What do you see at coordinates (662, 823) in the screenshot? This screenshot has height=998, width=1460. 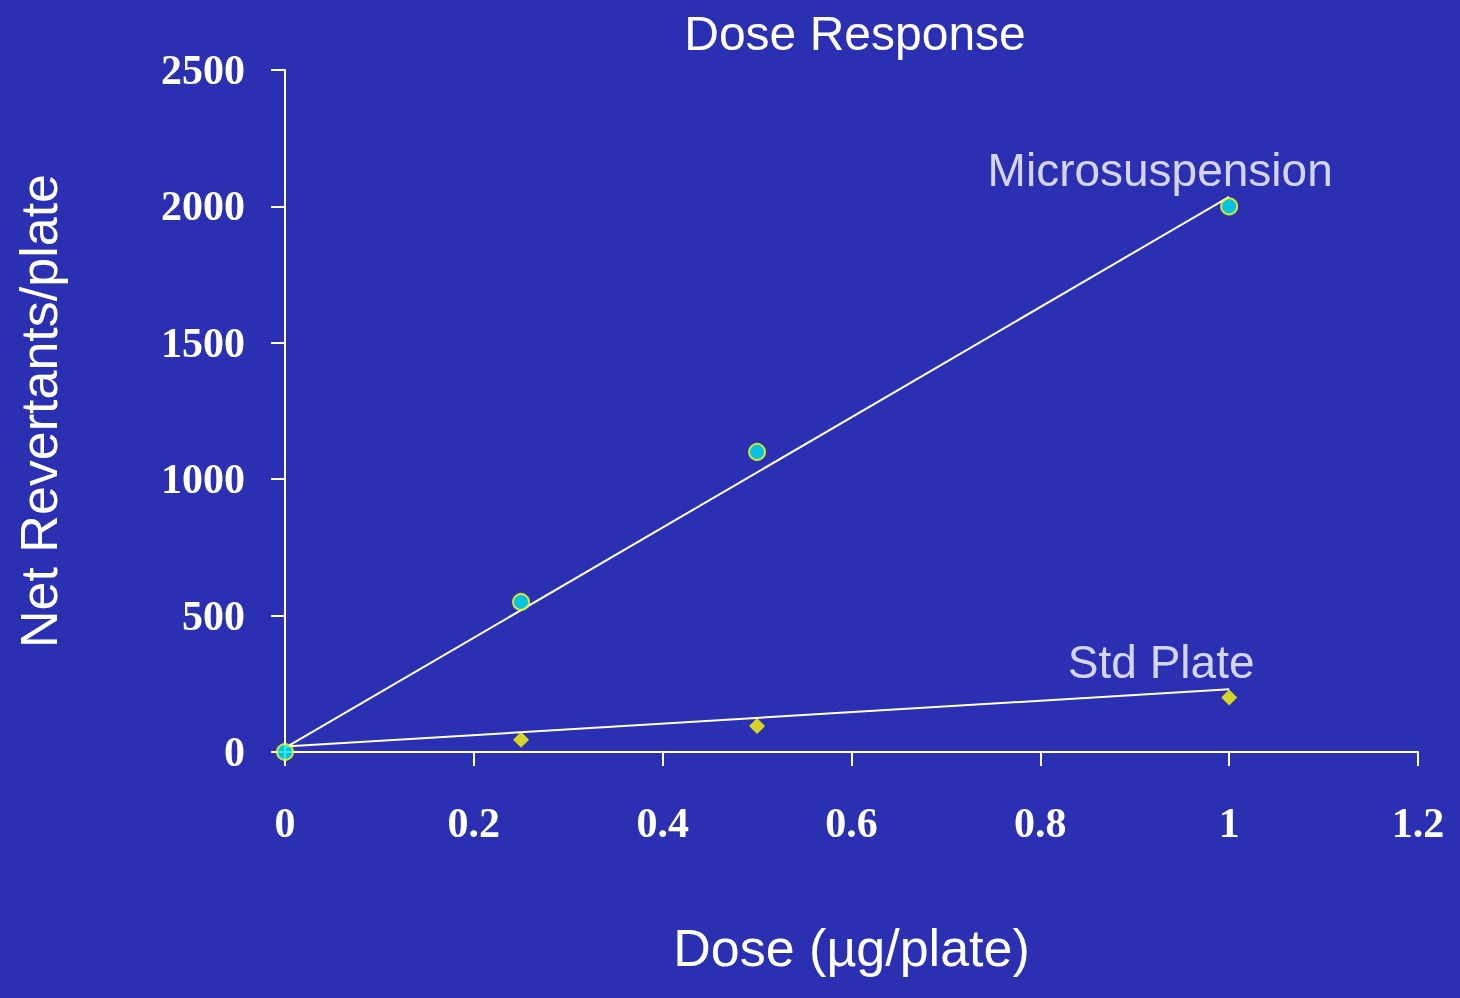 I see `x-tick-label: 0.4` at bounding box center [662, 823].